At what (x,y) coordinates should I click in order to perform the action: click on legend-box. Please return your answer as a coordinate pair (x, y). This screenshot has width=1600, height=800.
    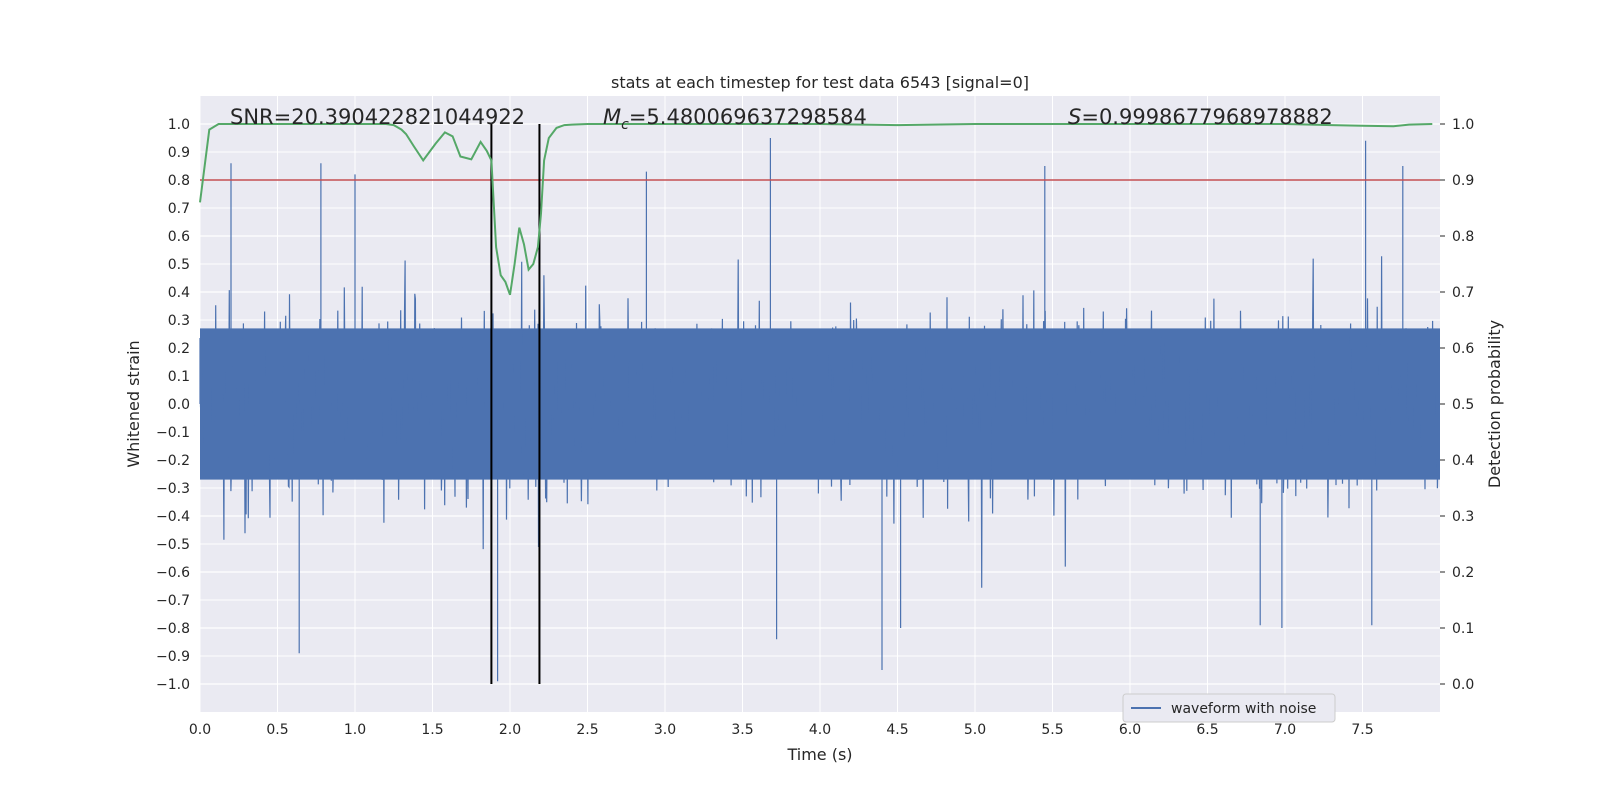
    Looking at the image, I should click on (1229, 708).